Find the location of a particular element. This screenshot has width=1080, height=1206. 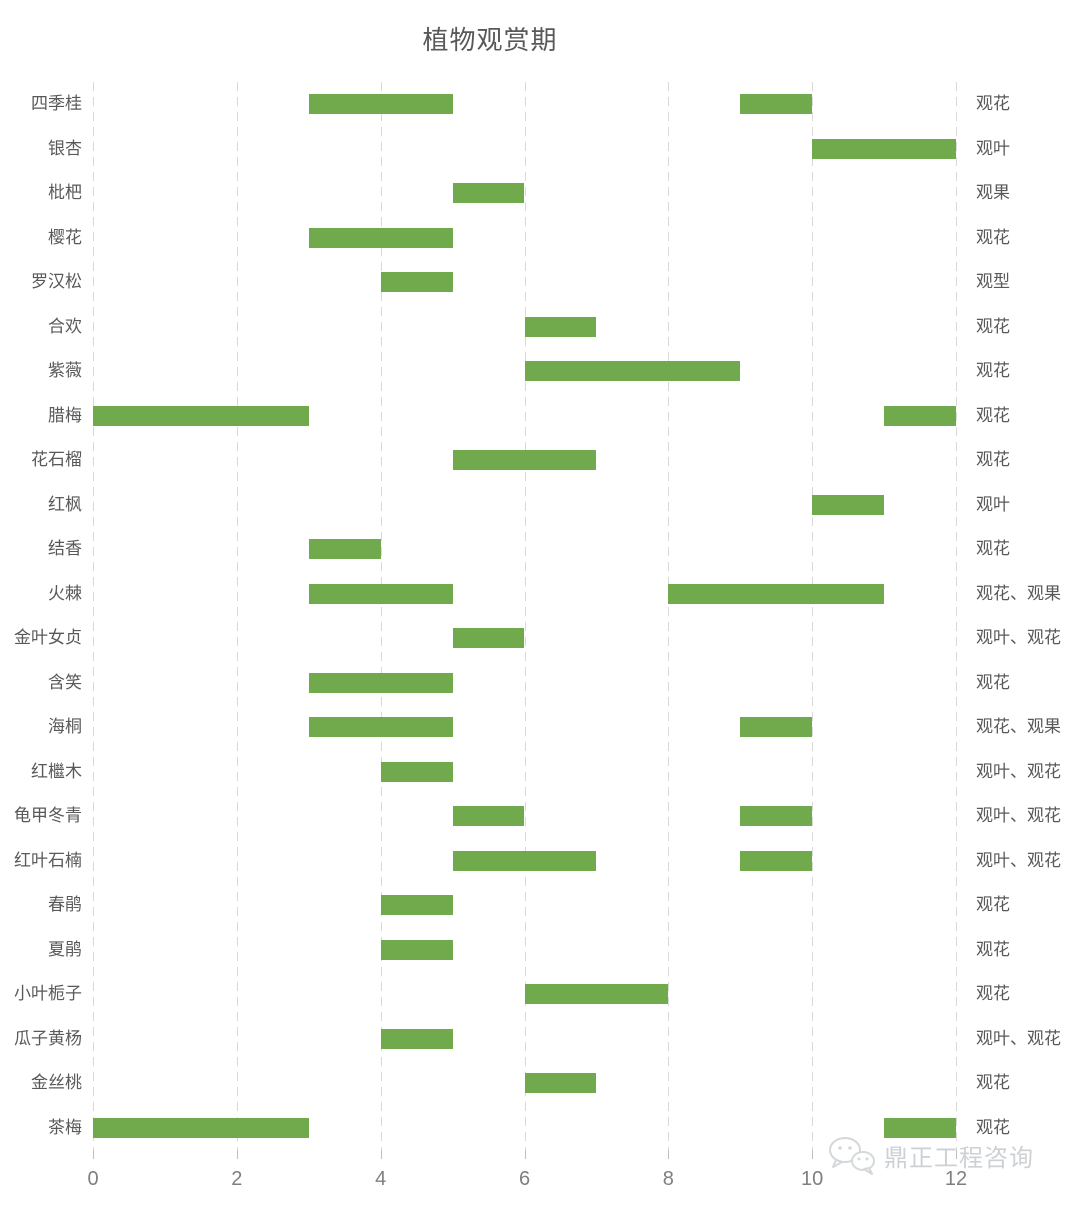

bar-红檵木-1 is located at coordinates (416, 771).